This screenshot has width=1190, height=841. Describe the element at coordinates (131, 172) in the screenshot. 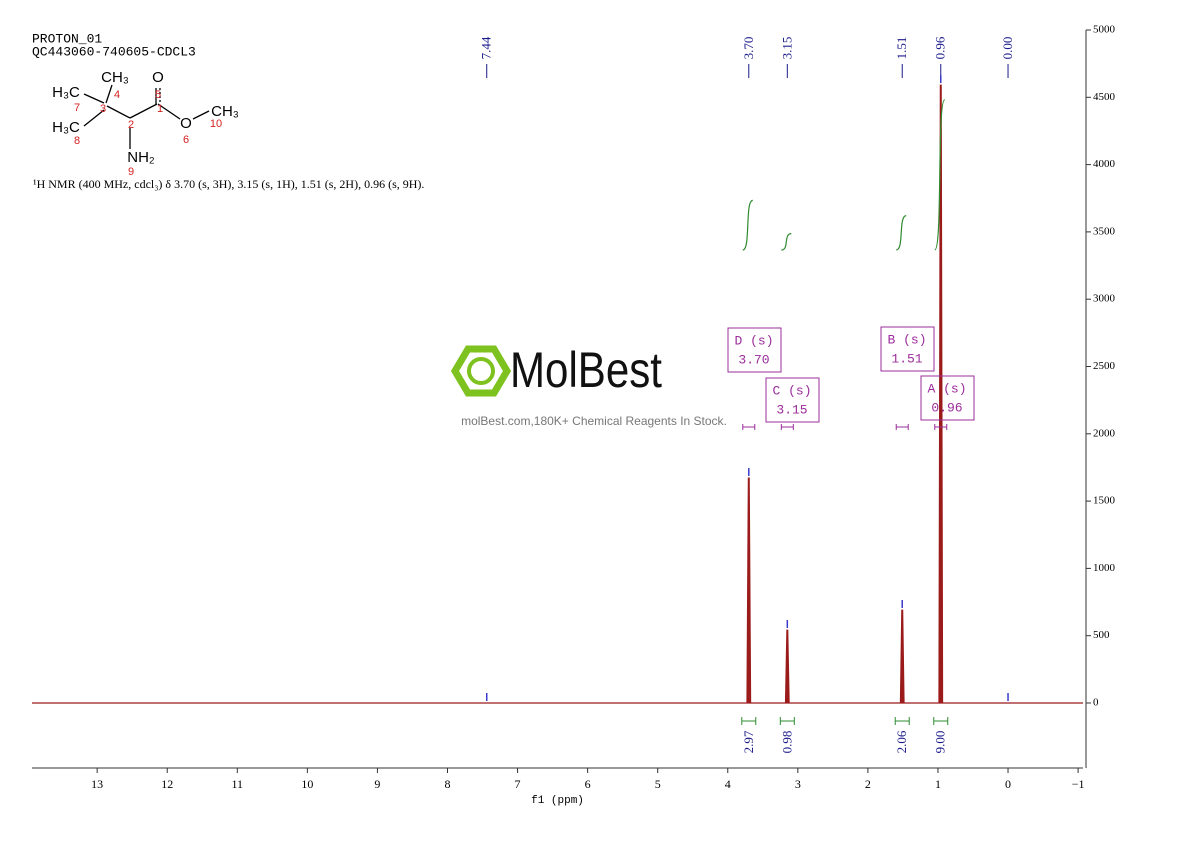

I see `atom-number: 9` at that location.